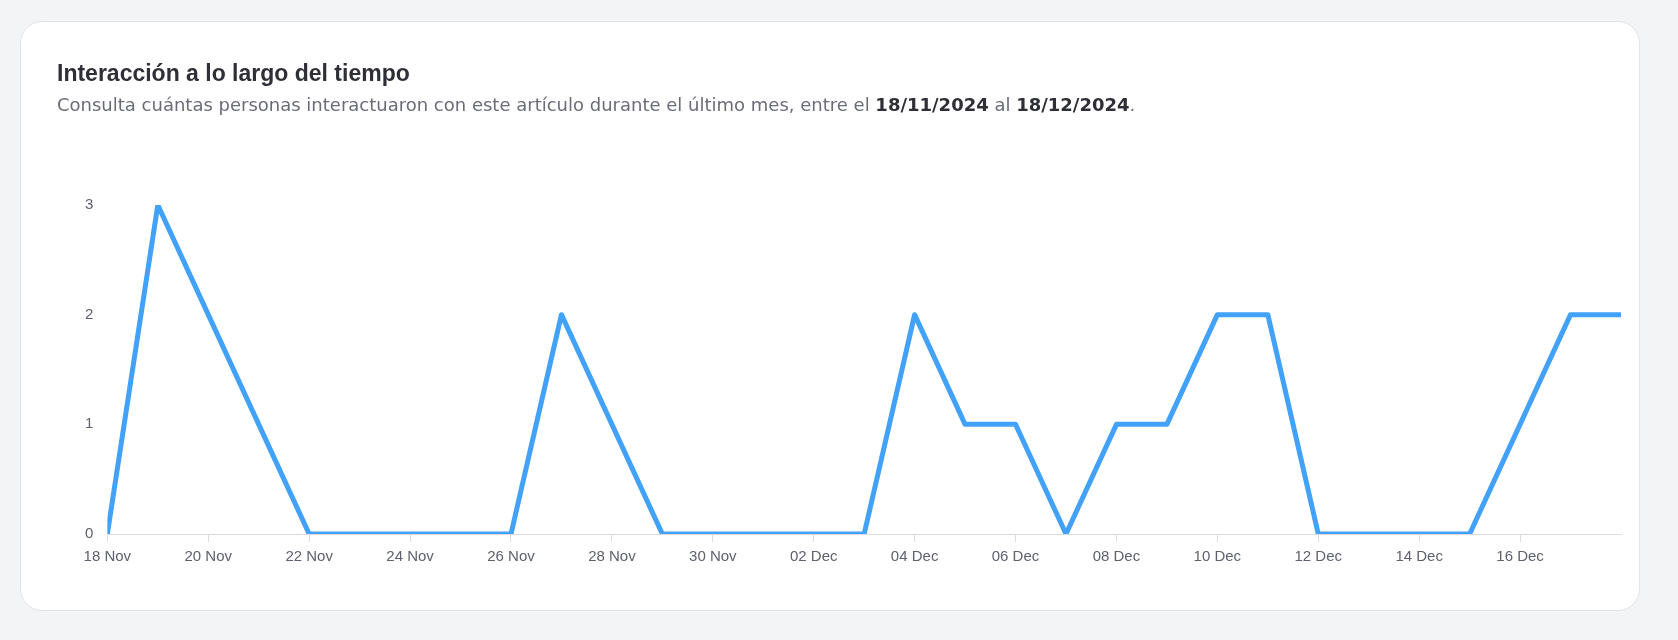  I want to click on chart-title: Interacción a lo largo del tiempo, so click(233, 73).